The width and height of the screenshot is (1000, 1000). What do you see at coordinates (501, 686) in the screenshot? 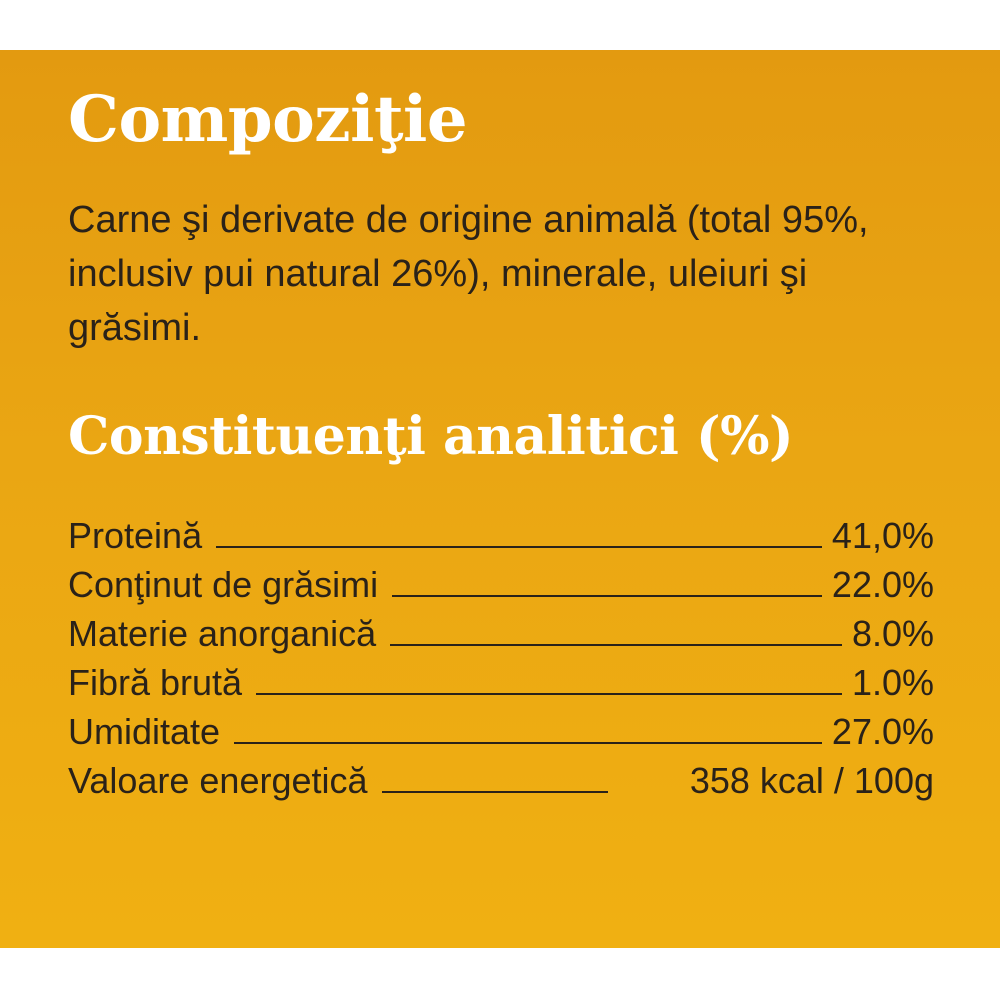
I see `analytics-row-fibre: Fibră brută 1.0%` at bounding box center [501, 686].